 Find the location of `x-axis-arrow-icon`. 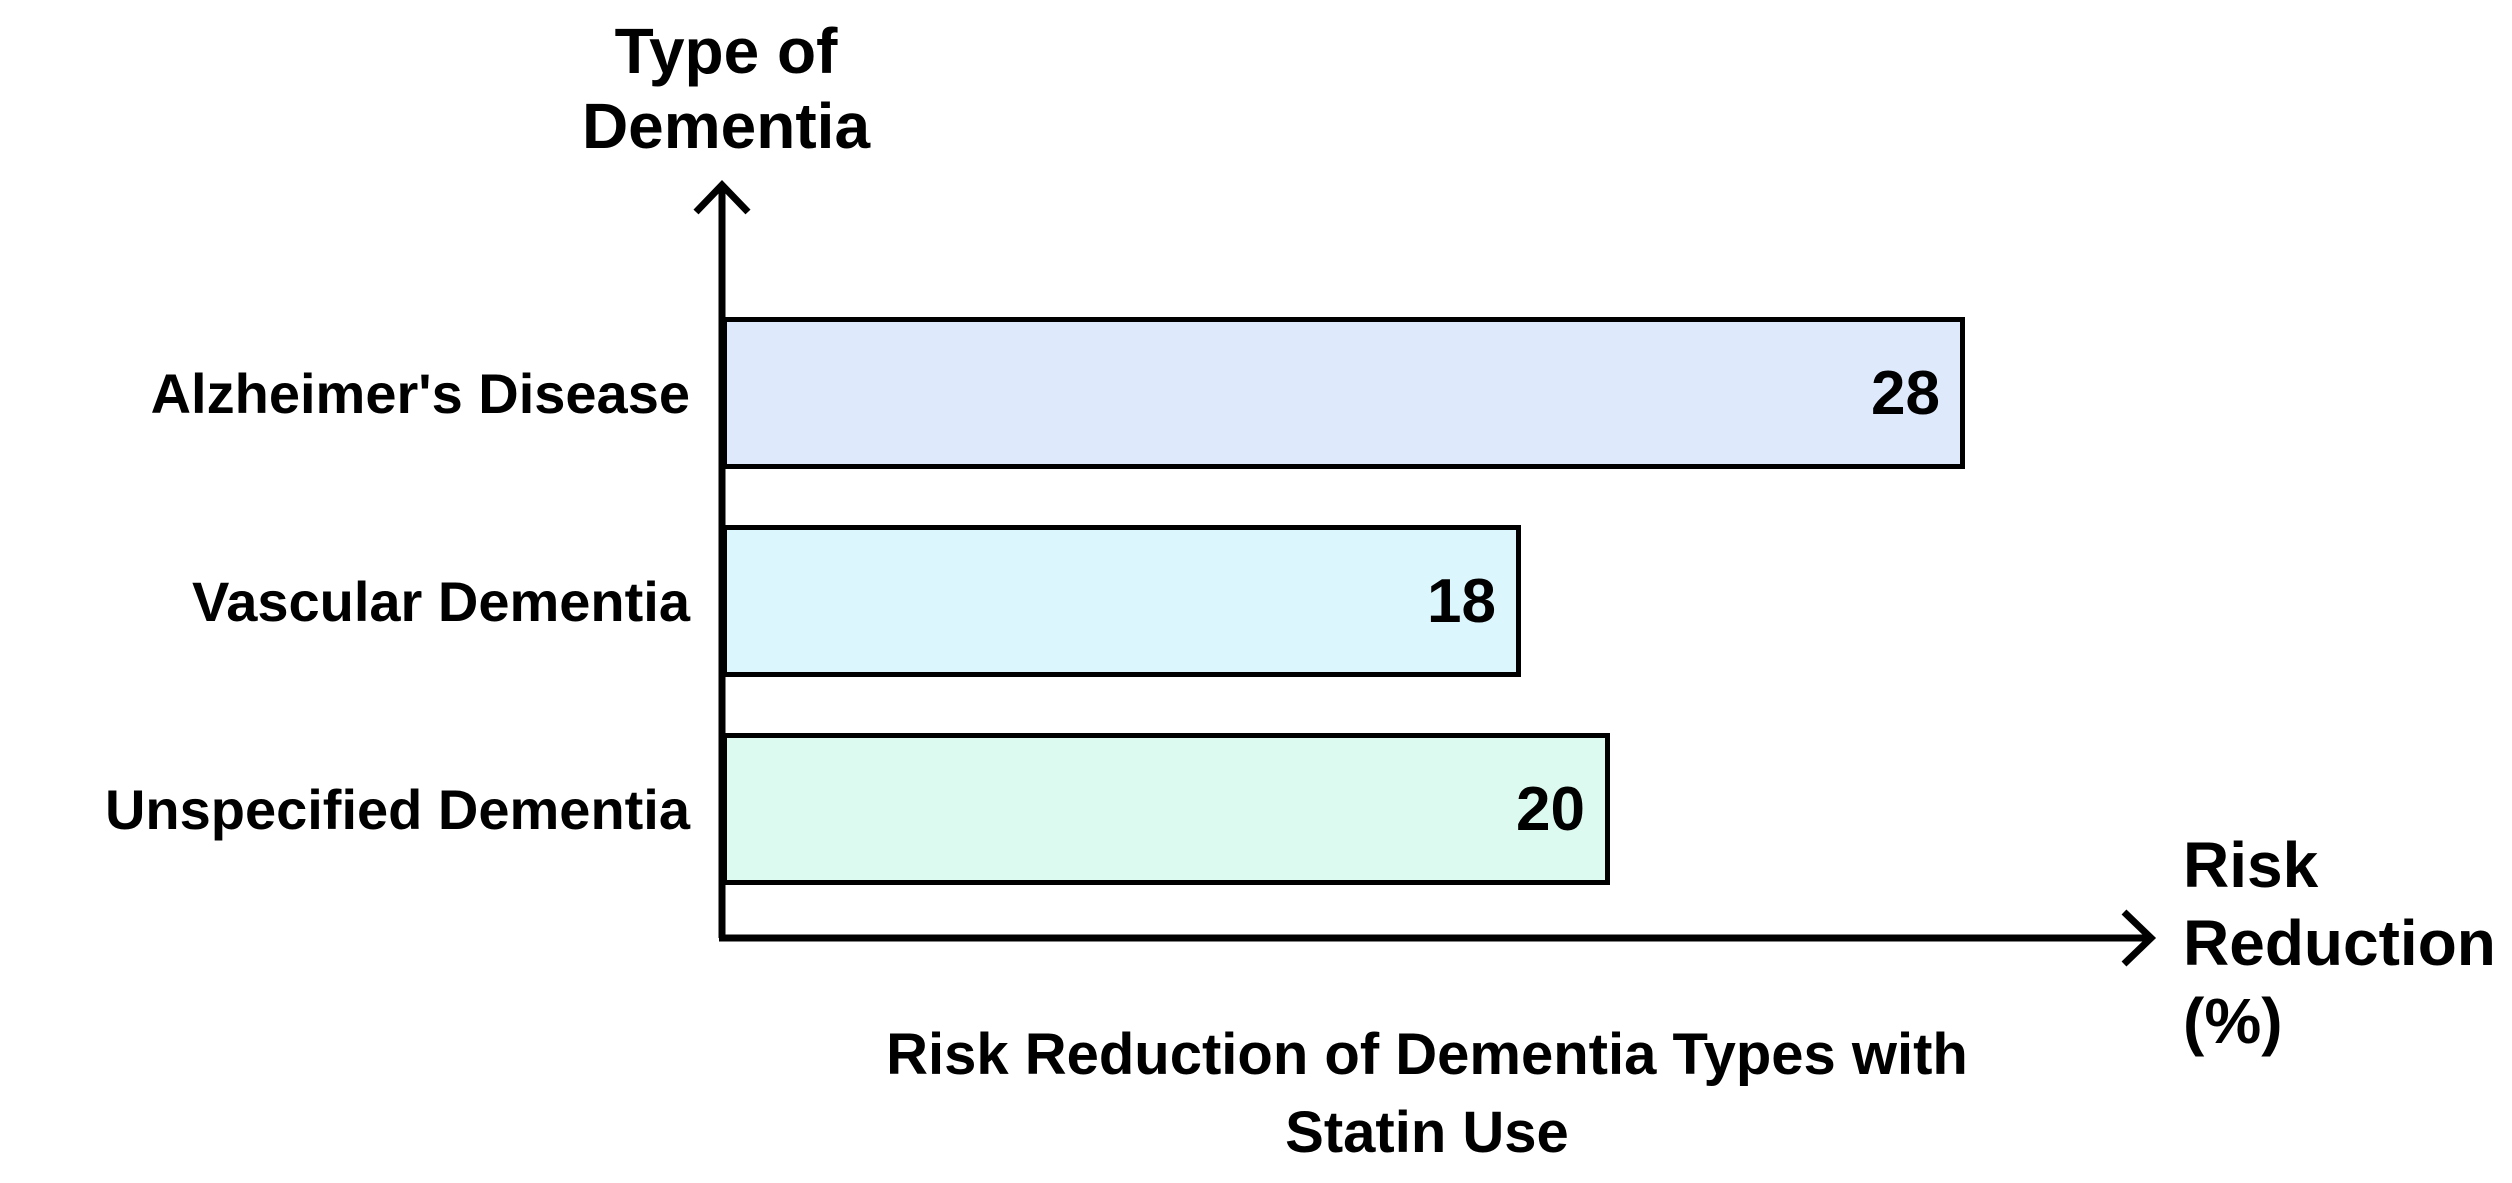

x-axis-arrow-icon is located at coordinates (2139, 938).